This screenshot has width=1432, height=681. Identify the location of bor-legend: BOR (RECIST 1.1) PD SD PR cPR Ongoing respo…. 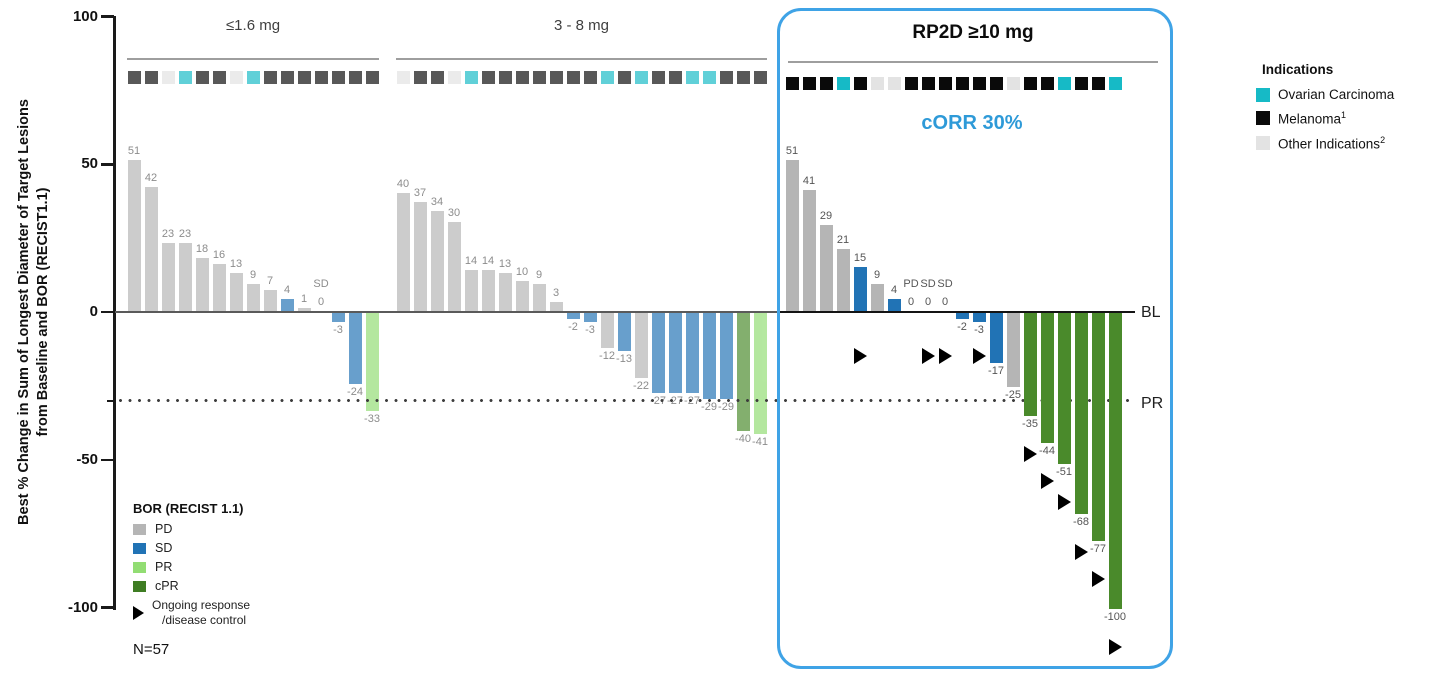
(191, 567).